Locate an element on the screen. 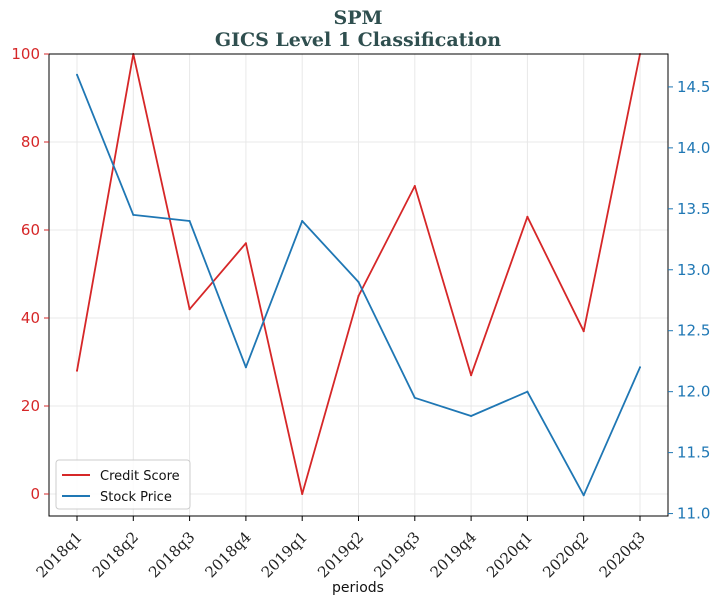 The height and width of the screenshot is (605, 722). x-tick-label: 2018q2 is located at coordinates (115, 554).